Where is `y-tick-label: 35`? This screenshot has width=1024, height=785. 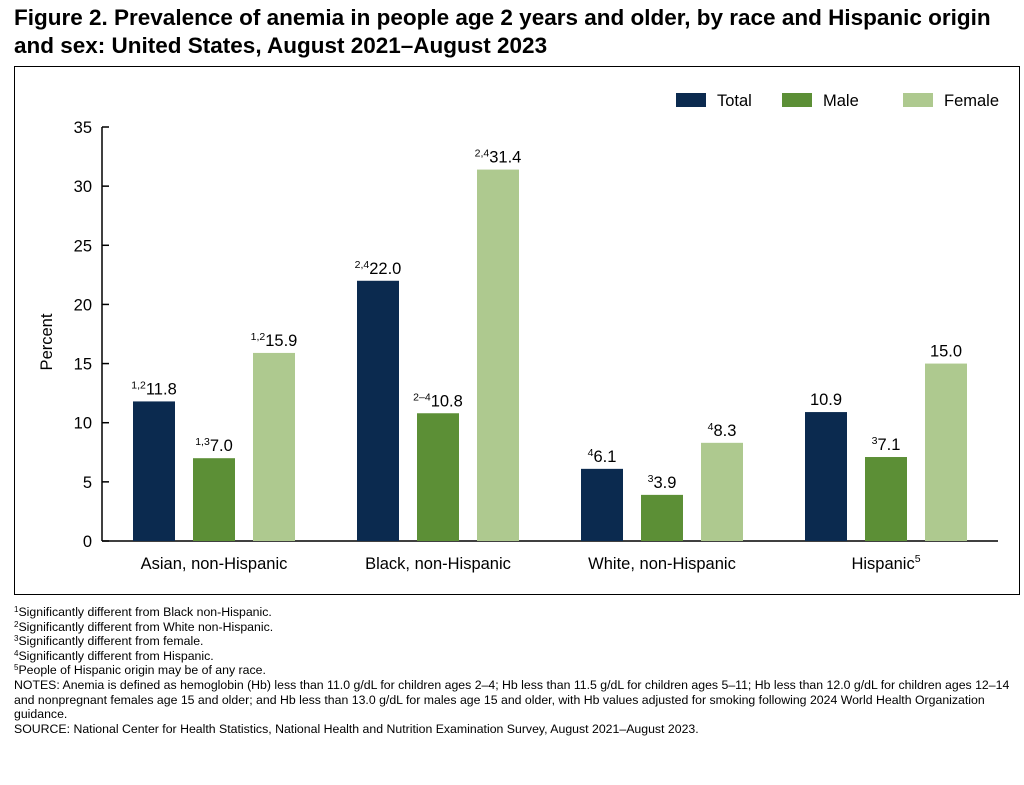 y-tick-label: 35 is located at coordinates (83, 128).